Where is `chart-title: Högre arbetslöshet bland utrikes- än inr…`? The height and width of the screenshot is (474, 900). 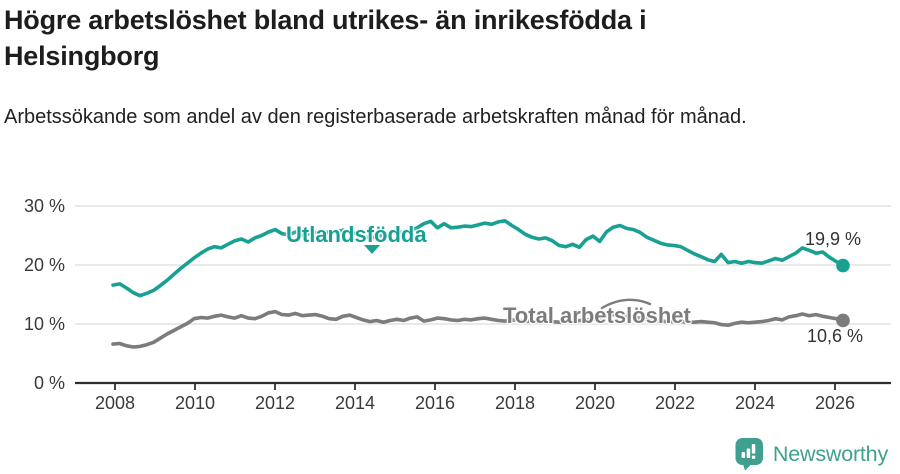
chart-title: Högre arbetslöshet bland utrikes- än inr… is located at coordinates (325, 38).